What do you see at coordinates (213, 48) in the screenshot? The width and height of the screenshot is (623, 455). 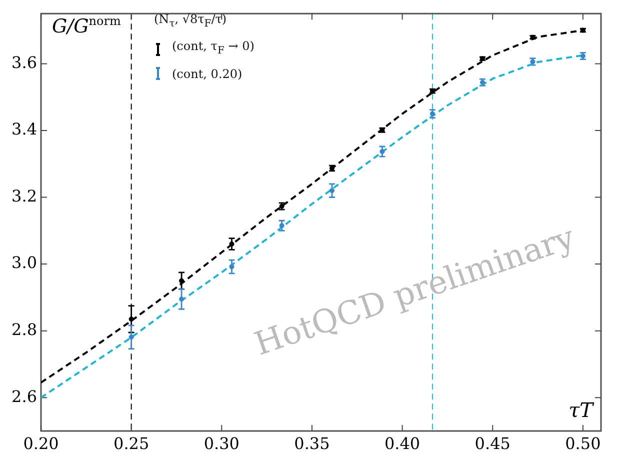 I see `legend-label: (cont, τ$_{F}$ → 0)` at bounding box center [213, 48].